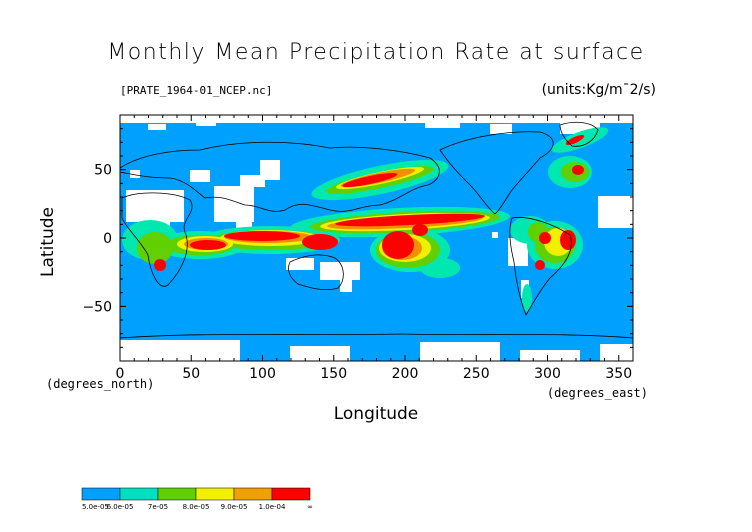  I want to click on x-axis-label: Longitude, so click(376, 414).